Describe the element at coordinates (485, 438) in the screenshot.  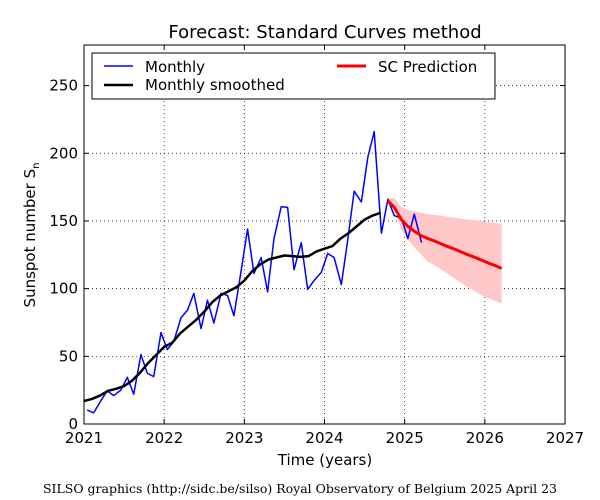
I see `x-tick-label: 2026` at that location.